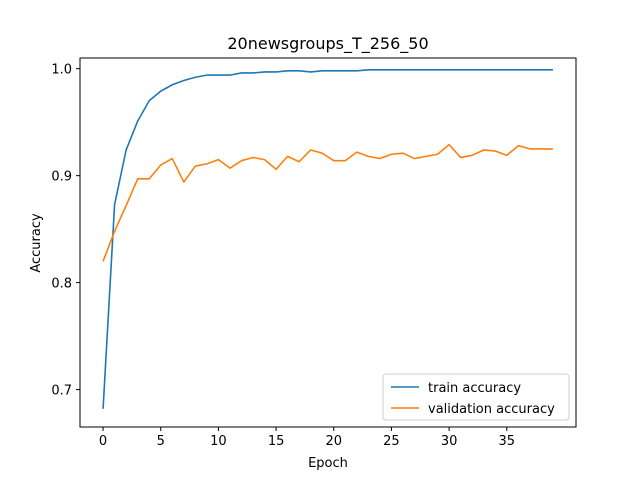  What do you see at coordinates (218, 441) in the screenshot?
I see `x-tick-label: 10` at bounding box center [218, 441].